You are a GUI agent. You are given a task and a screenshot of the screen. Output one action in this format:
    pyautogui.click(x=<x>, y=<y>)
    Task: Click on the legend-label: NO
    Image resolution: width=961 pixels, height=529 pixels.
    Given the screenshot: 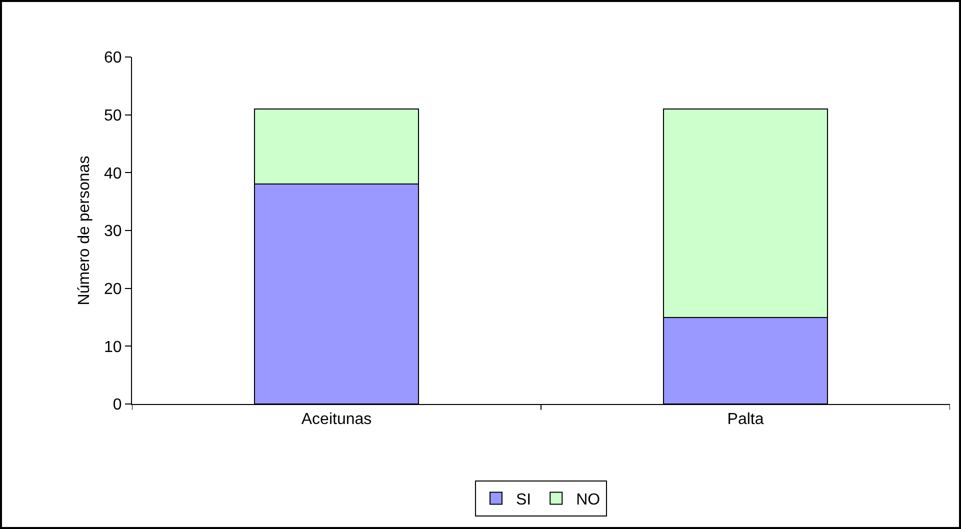 What is the action you would take?
    pyautogui.click(x=588, y=499)
    